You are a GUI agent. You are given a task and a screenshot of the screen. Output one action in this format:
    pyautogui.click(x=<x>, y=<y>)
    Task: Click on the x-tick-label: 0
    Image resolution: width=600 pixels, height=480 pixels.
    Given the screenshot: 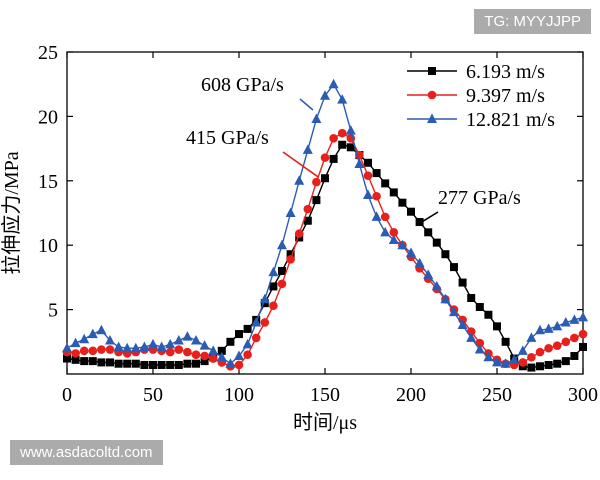 What is the action you would take?
    pyautogui.click(x=67, y=395)
    